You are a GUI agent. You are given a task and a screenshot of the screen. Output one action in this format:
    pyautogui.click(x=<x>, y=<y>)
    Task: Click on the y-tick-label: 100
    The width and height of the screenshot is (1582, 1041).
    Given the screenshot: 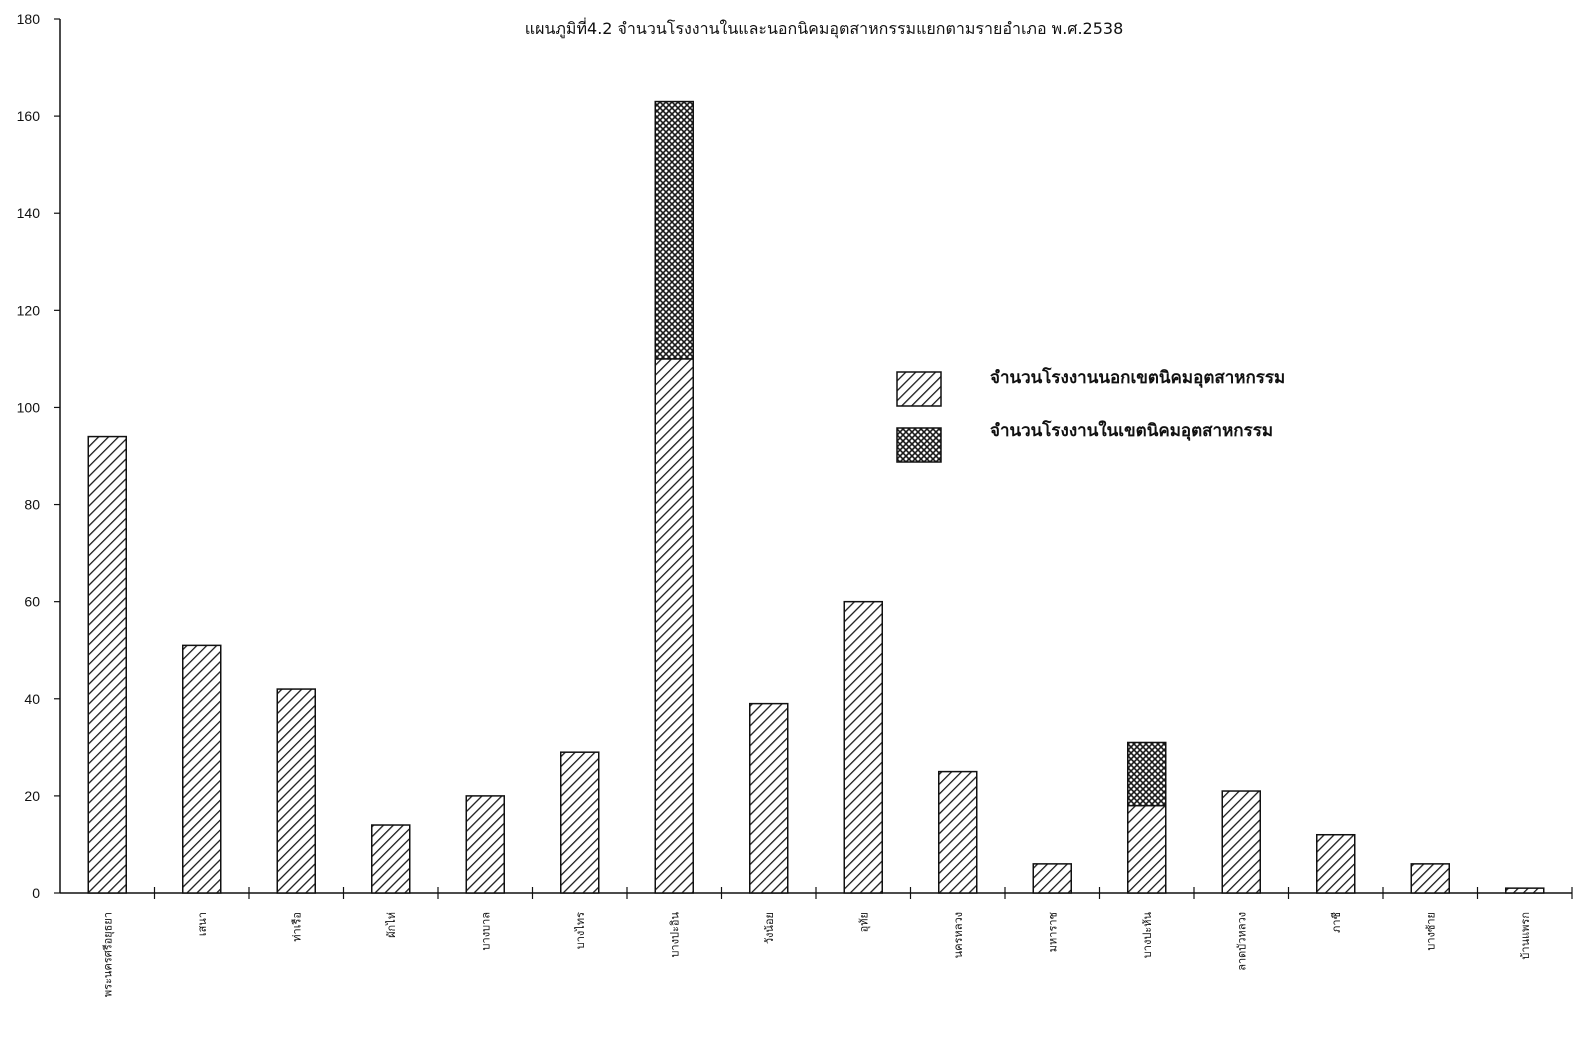 What is the action you would take?
    pyautogui.click(x=29, y=407)
    